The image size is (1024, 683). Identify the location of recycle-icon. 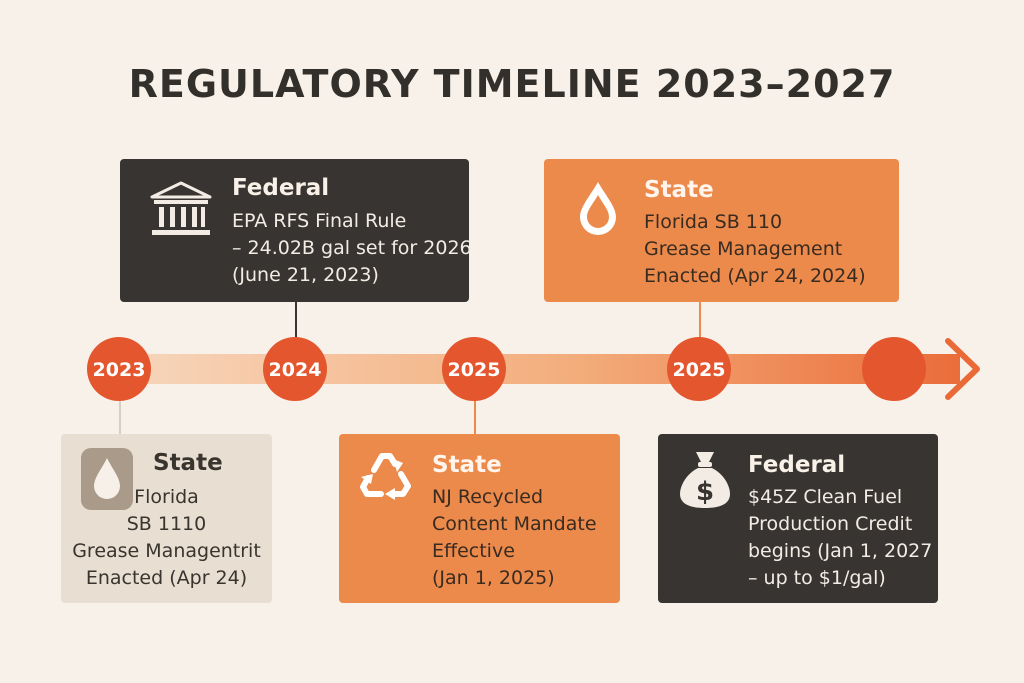
(385, 476).